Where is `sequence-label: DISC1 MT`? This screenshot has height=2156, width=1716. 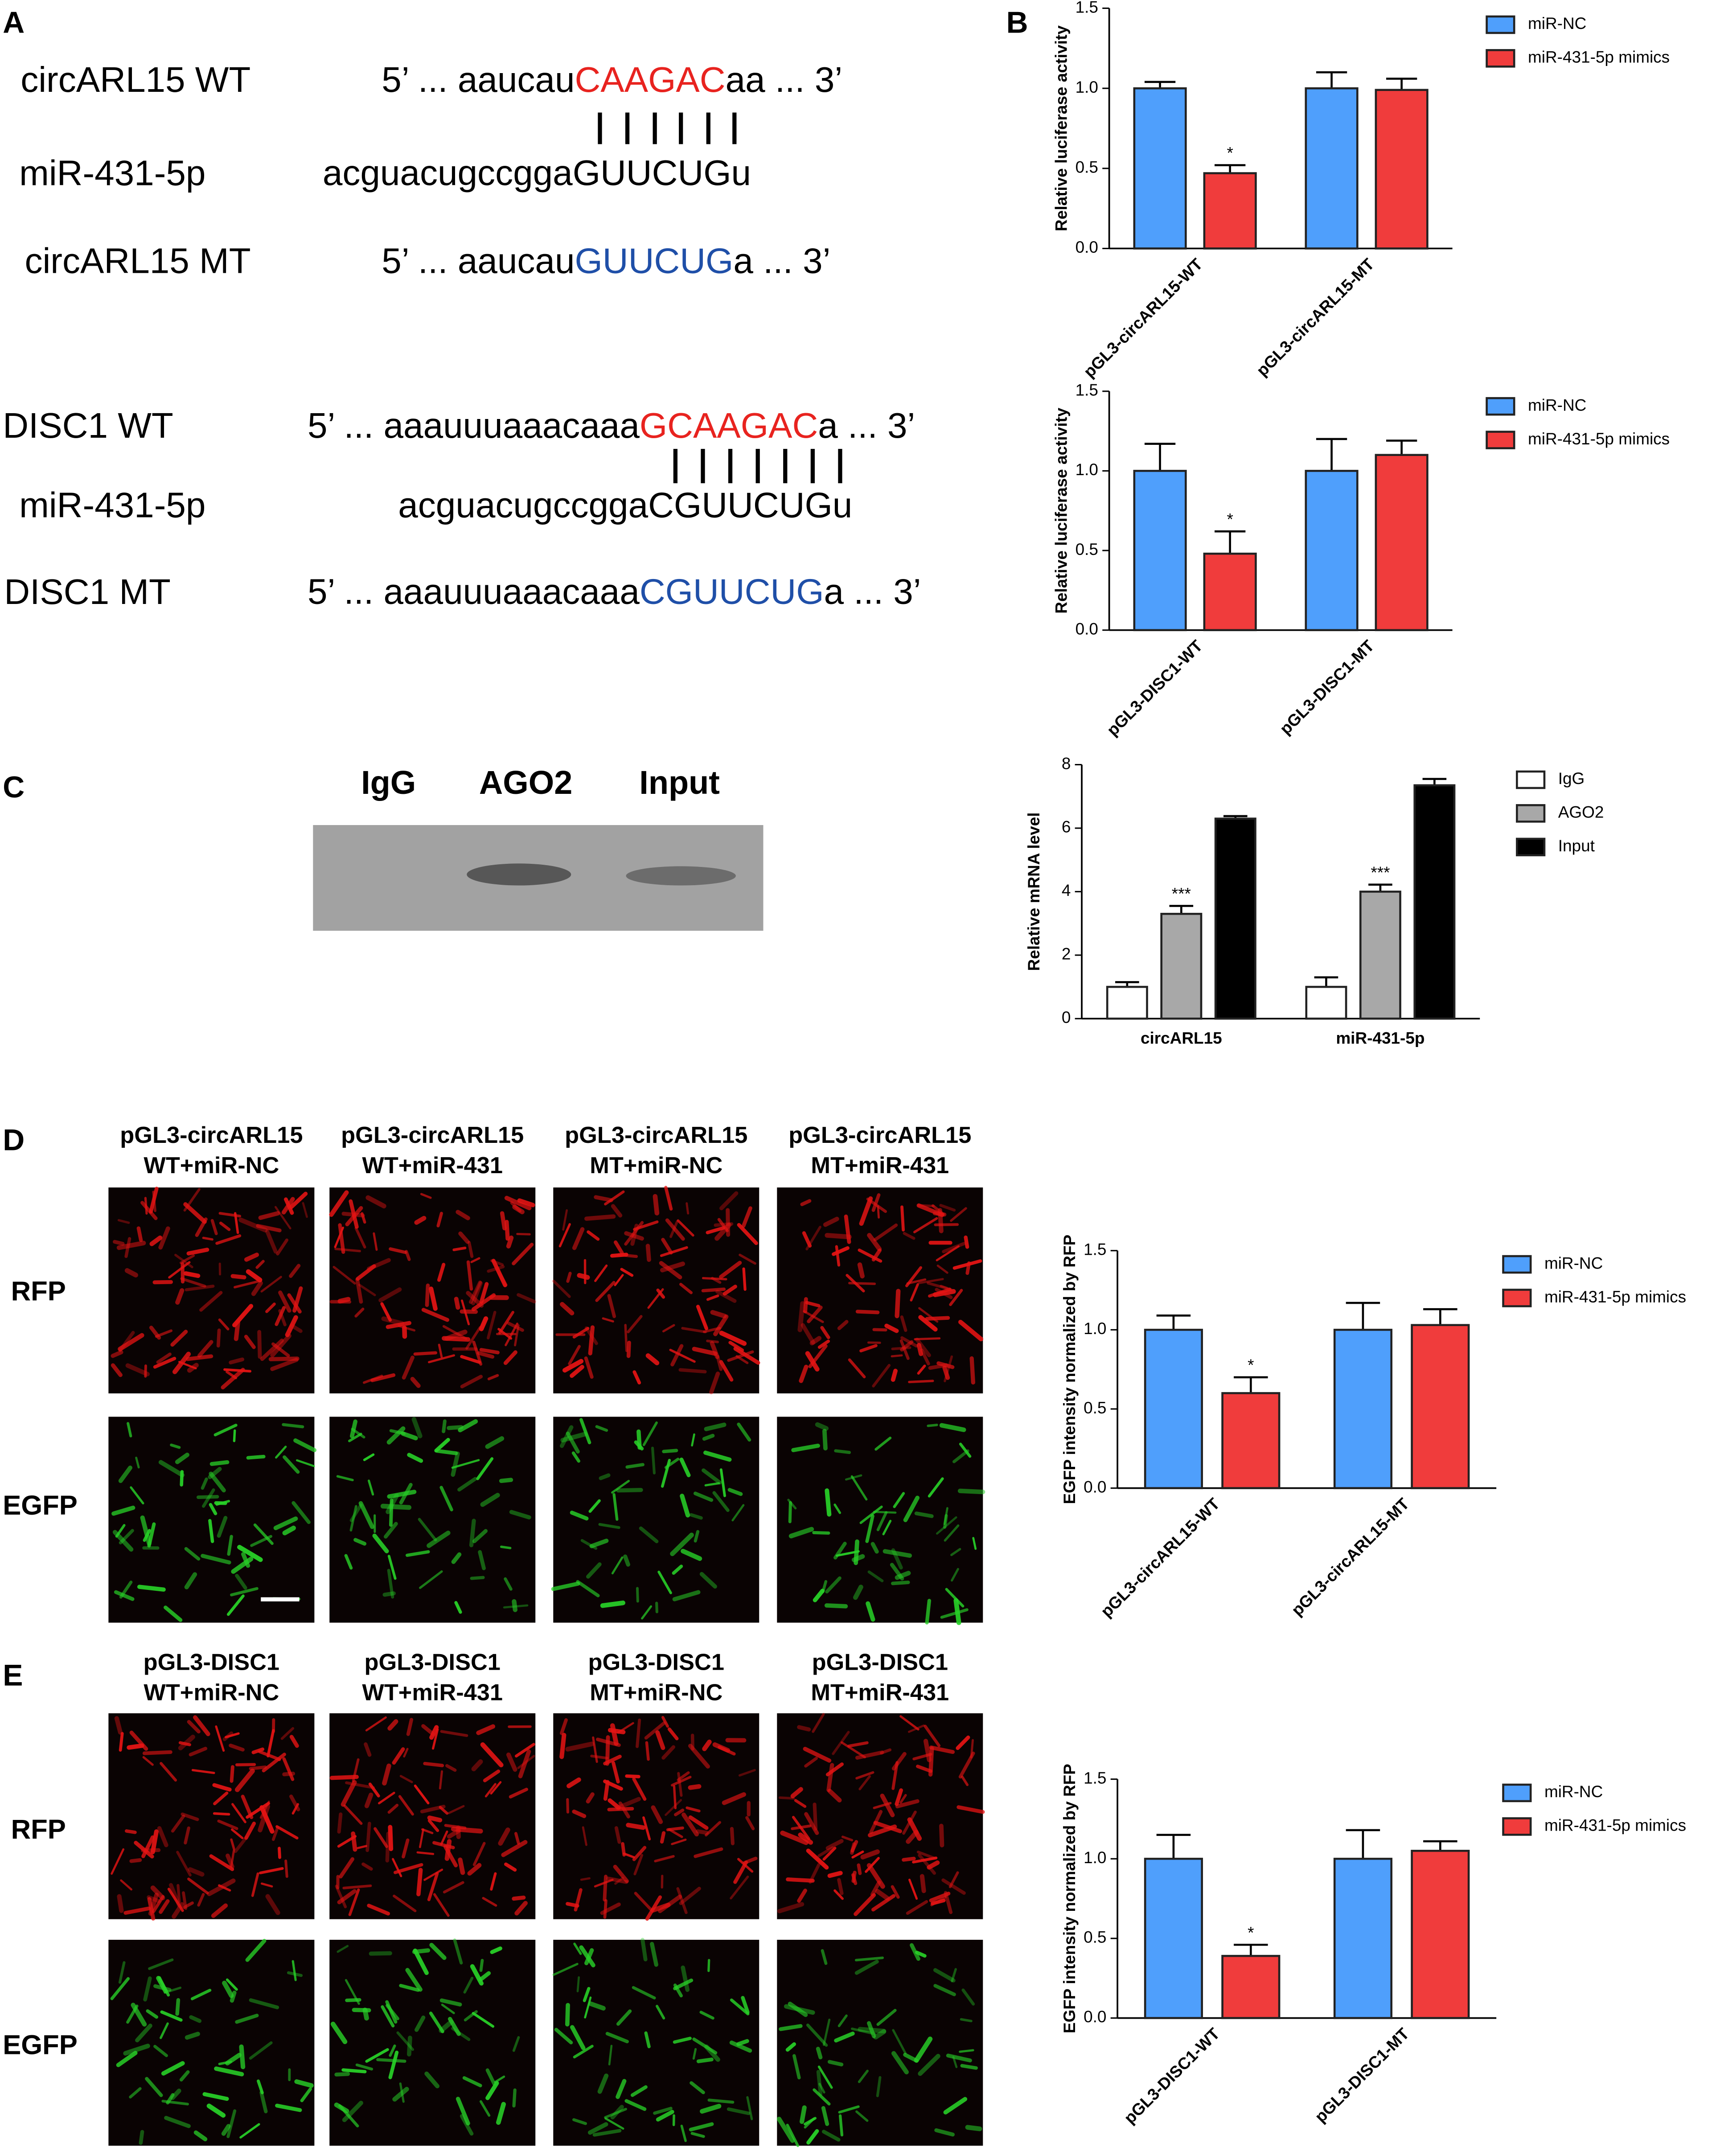
sequence-label: DISC1 MT is located at coordinates (87, 592).